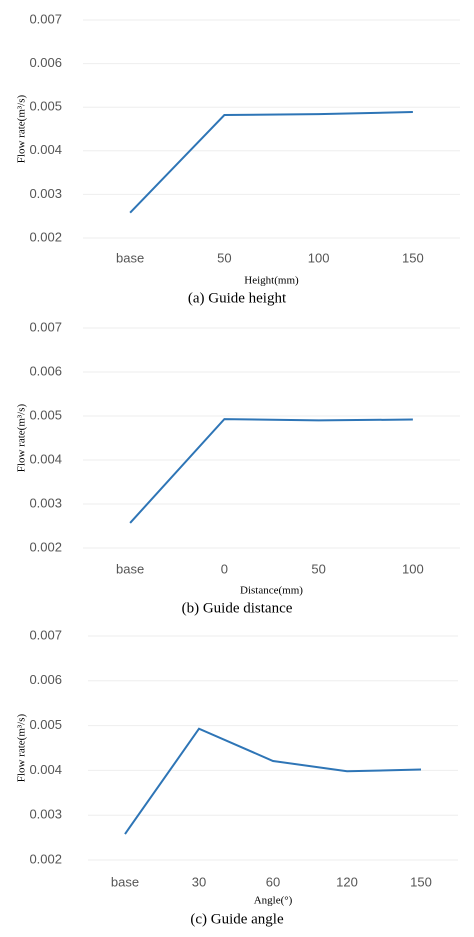  I want to click on x-axis-label: Height(mm), so click(271, 281).